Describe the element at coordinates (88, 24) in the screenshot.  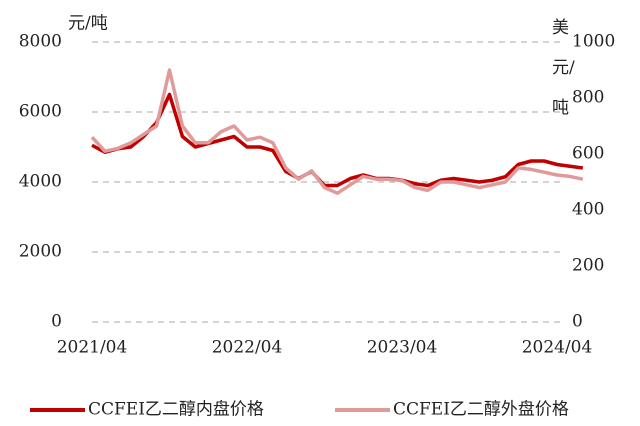
I see `y-axis-unit: 元/吨` at that location.